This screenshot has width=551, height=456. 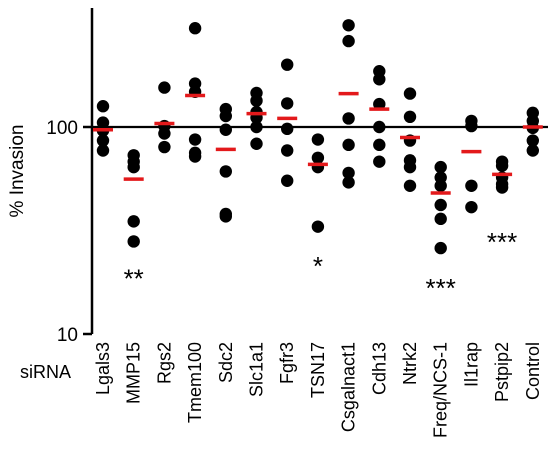 What do you see at coordinates (226, 362) in the screenshot?
I see `category-label: Sdc2` at bounding box center [226, 362].